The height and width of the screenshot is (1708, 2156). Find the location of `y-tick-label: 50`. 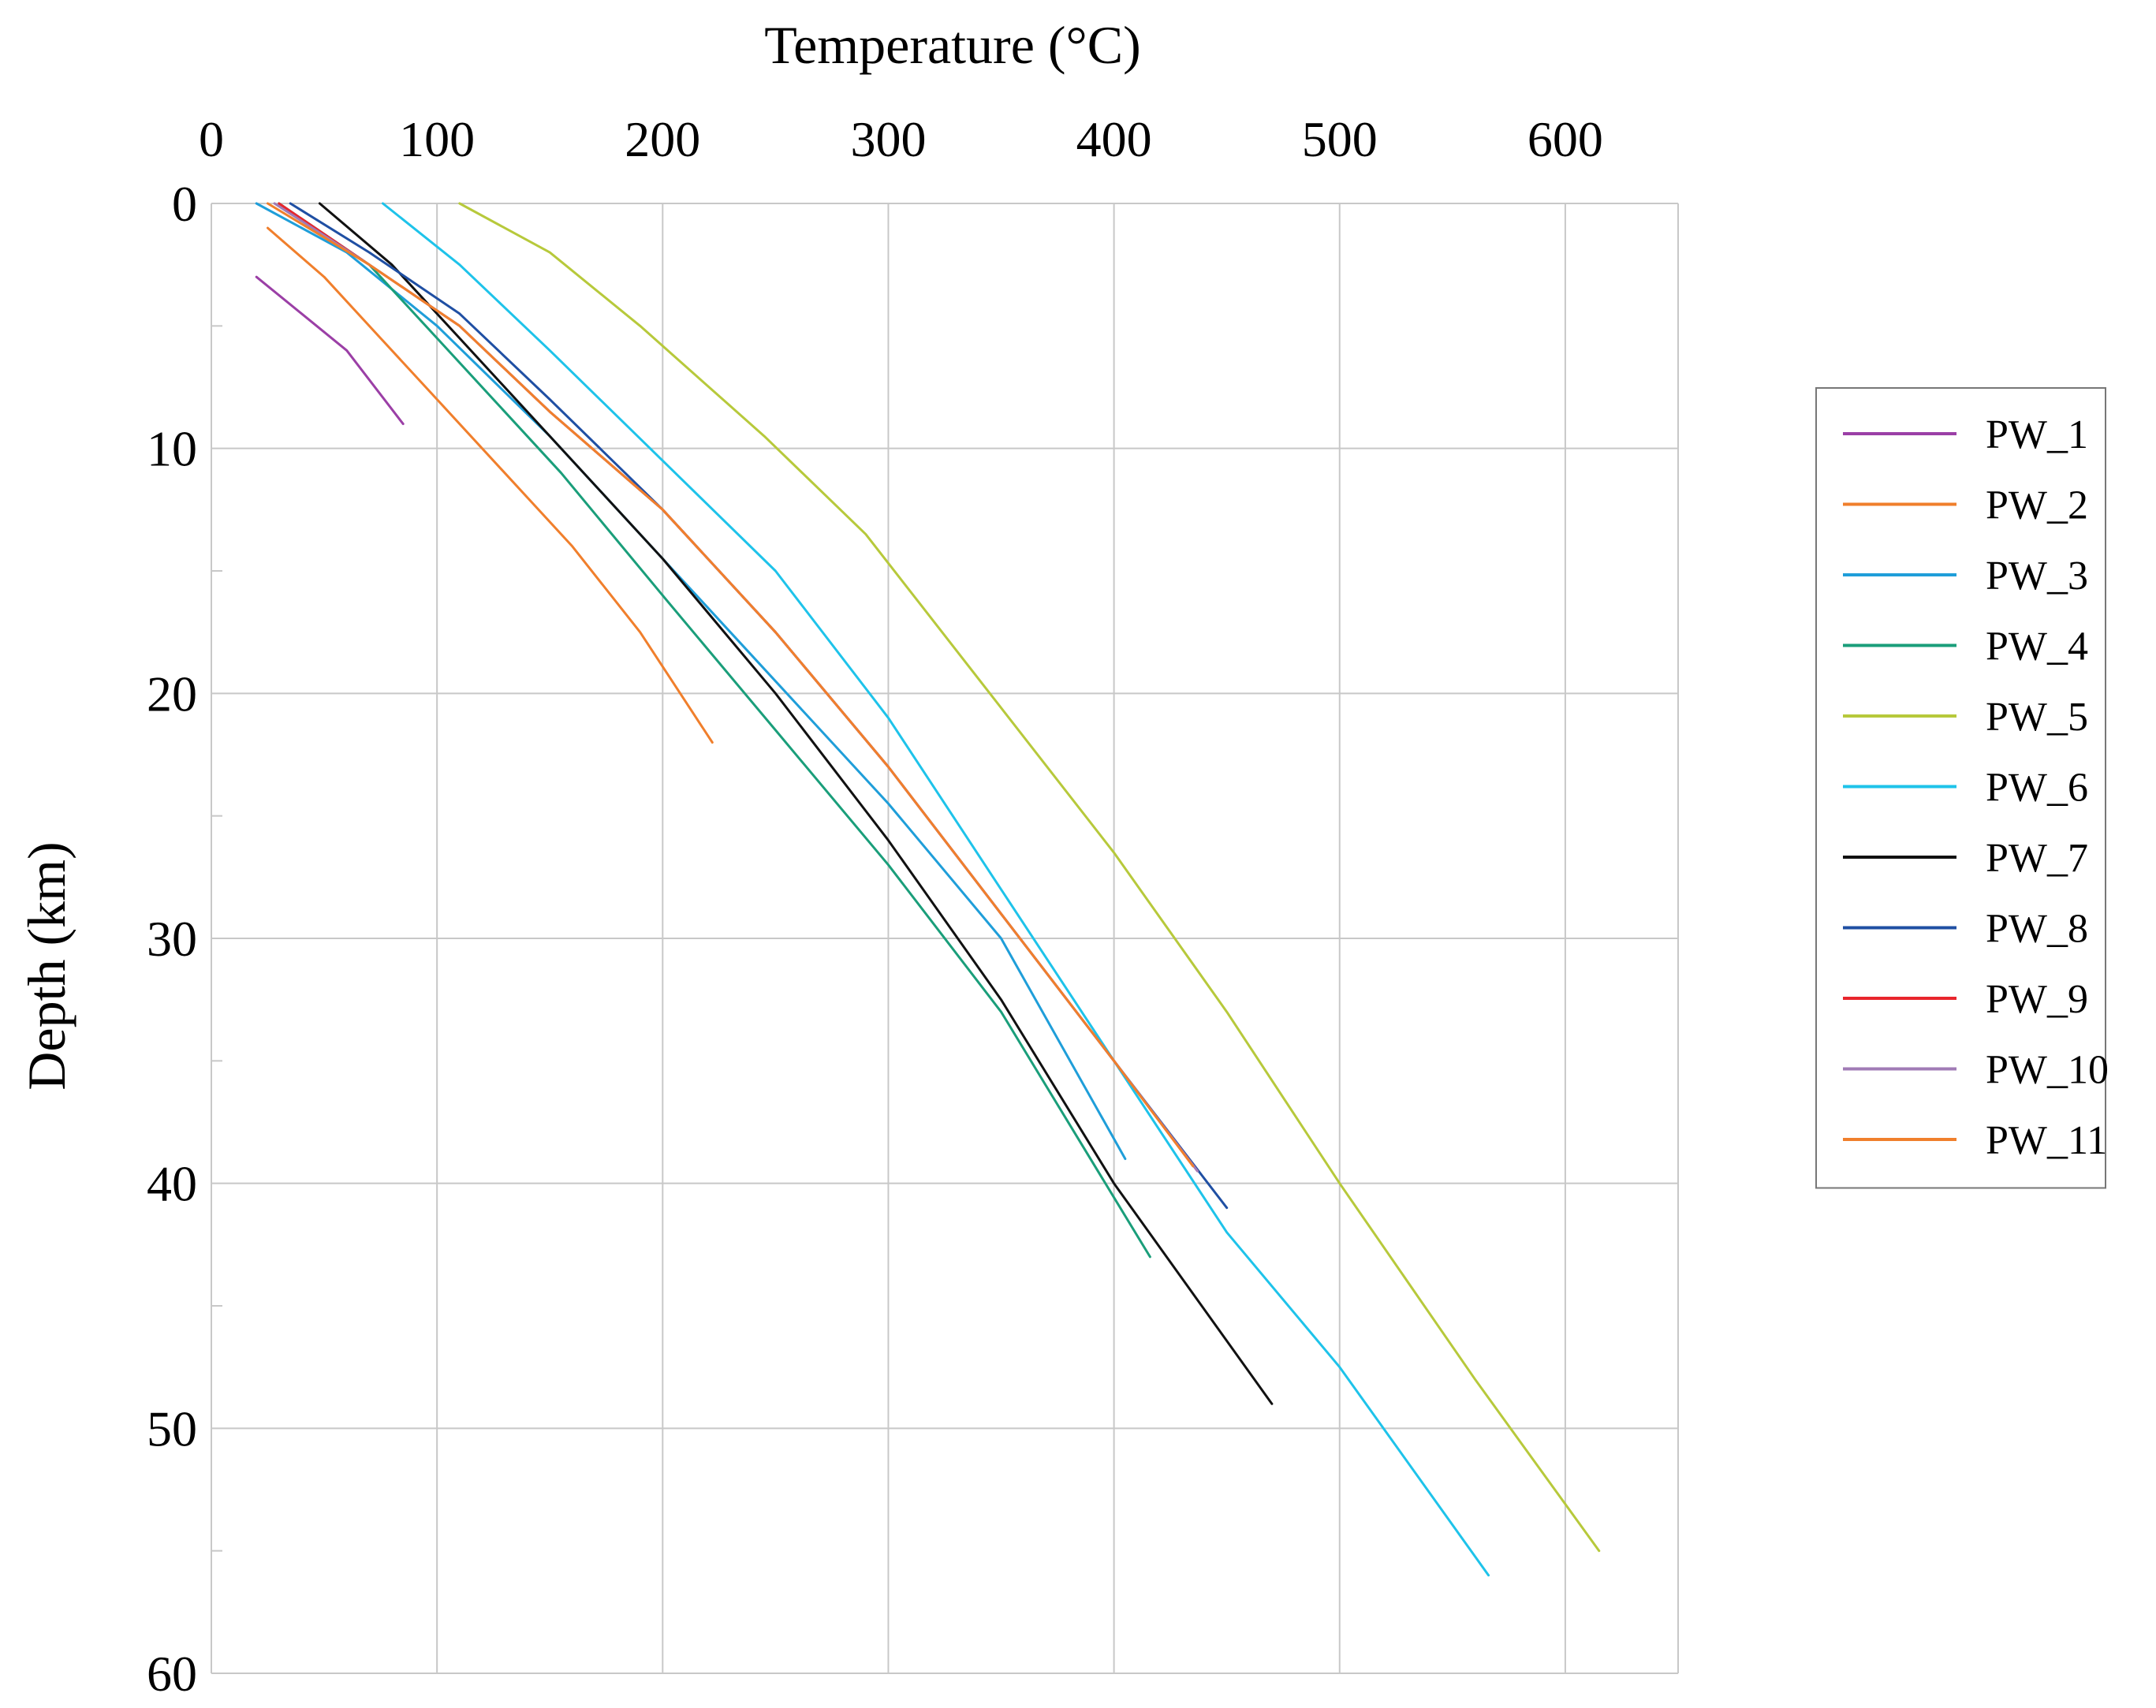

y-tick-label: 50 is located at coordinates (172, 1428).